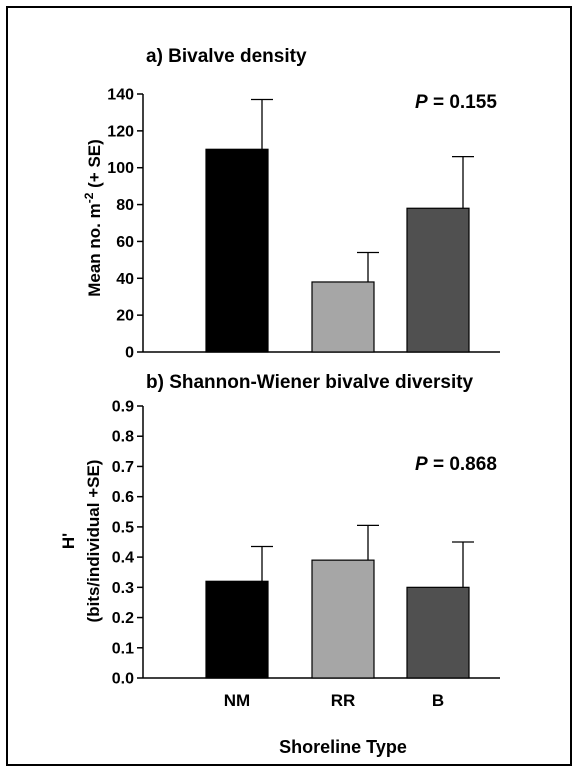 This screenshot has height=773, width=580. I want to click on y-tick-label: 0.8, so click(123, 437).